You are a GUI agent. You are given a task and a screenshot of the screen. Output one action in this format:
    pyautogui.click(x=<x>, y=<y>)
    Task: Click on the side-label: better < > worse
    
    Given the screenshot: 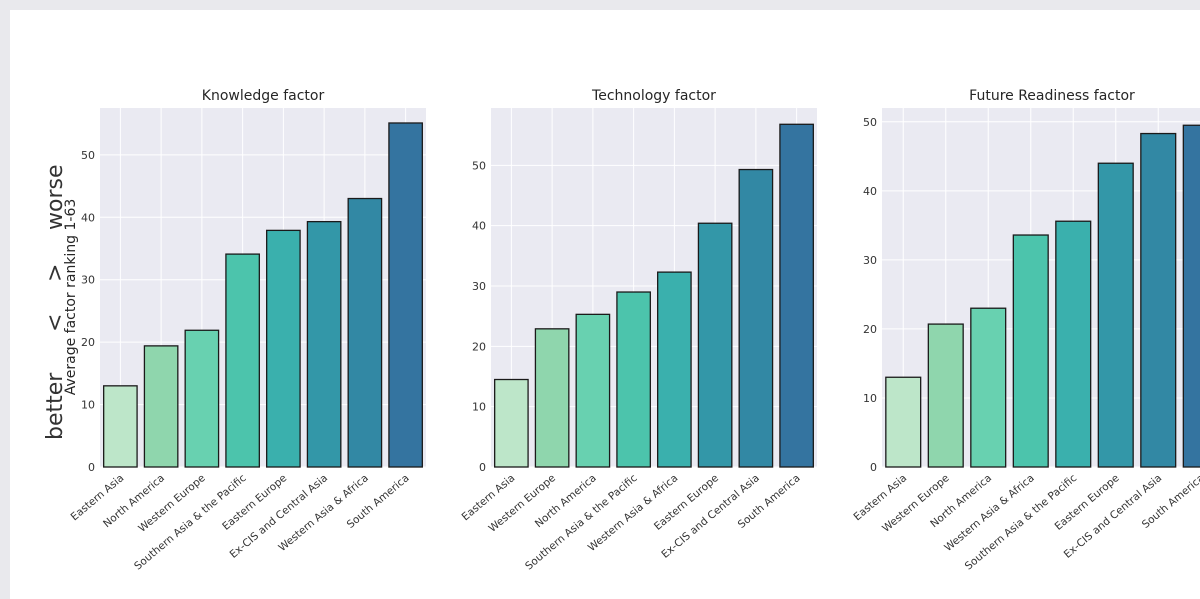 What is the action you would take?
    pyautogui.click(x=55, y=303)
    